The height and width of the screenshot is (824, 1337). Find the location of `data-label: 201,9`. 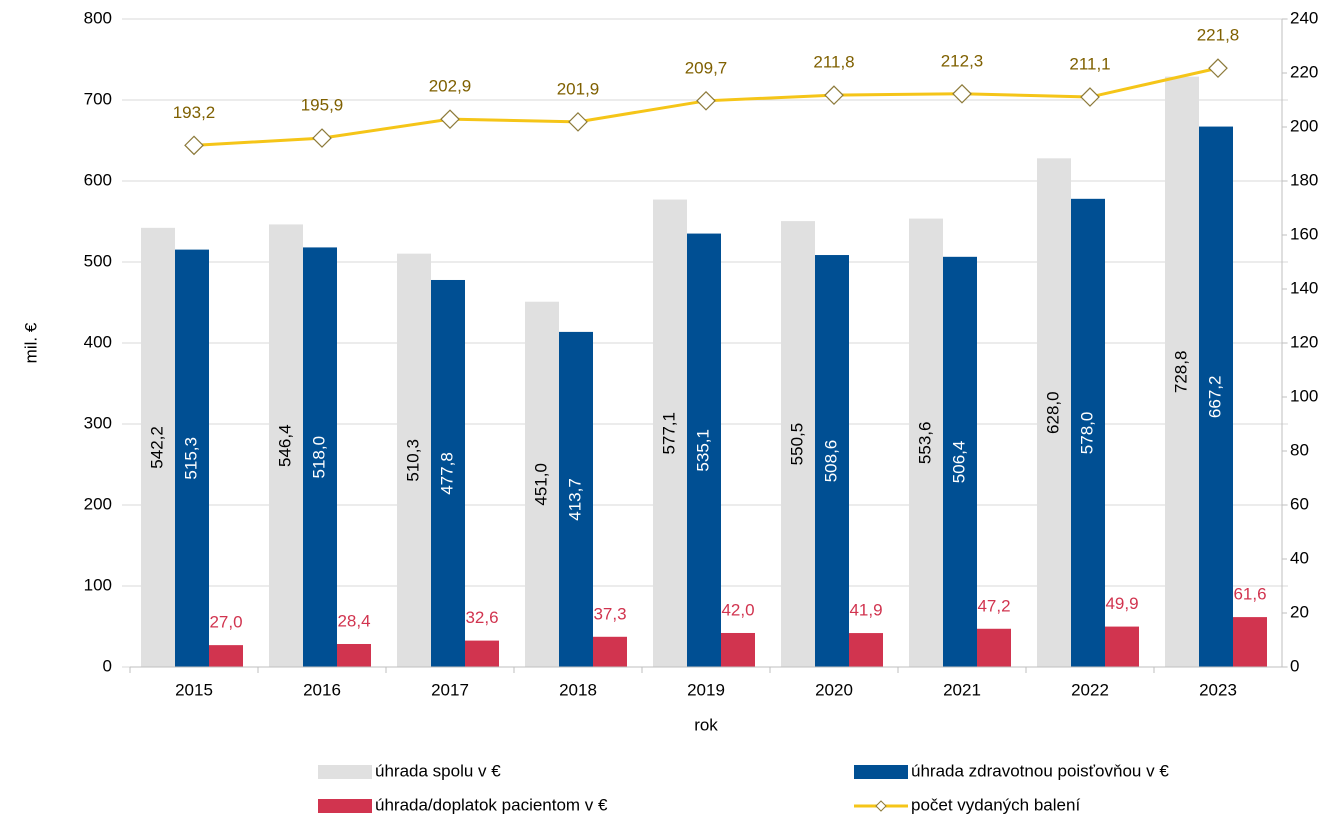

data-label: 201,9 is located at coordinates (578, 88).